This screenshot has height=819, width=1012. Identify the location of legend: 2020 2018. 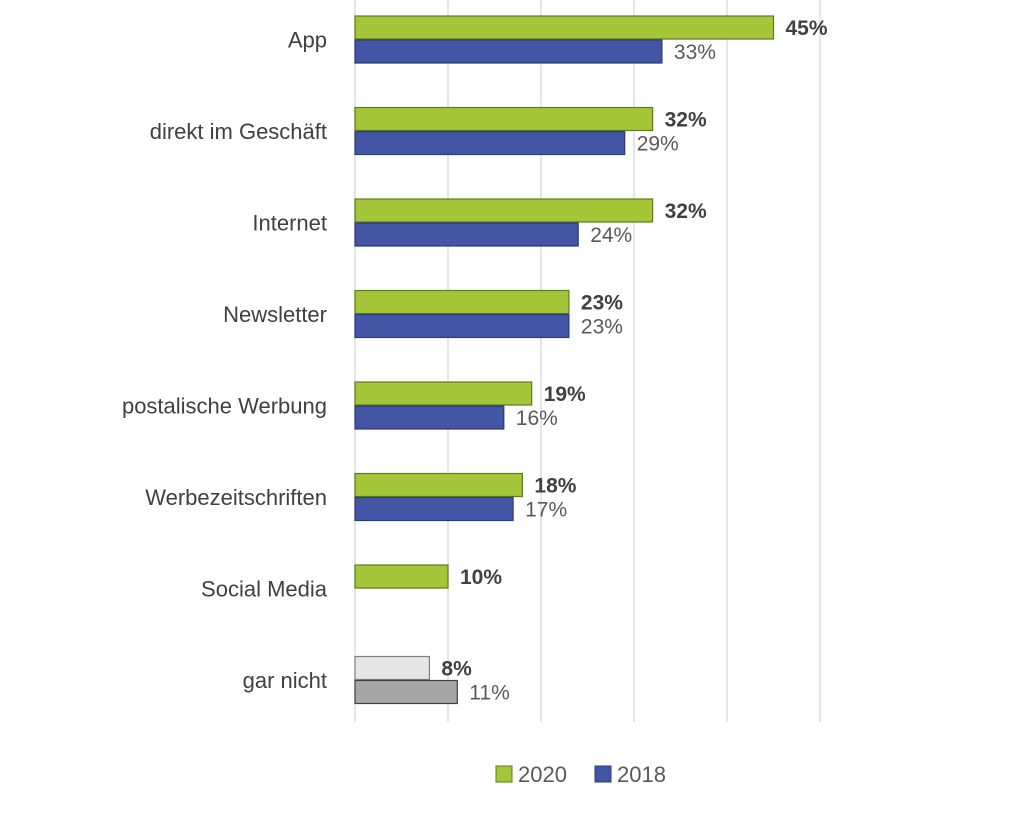
(580, 774).